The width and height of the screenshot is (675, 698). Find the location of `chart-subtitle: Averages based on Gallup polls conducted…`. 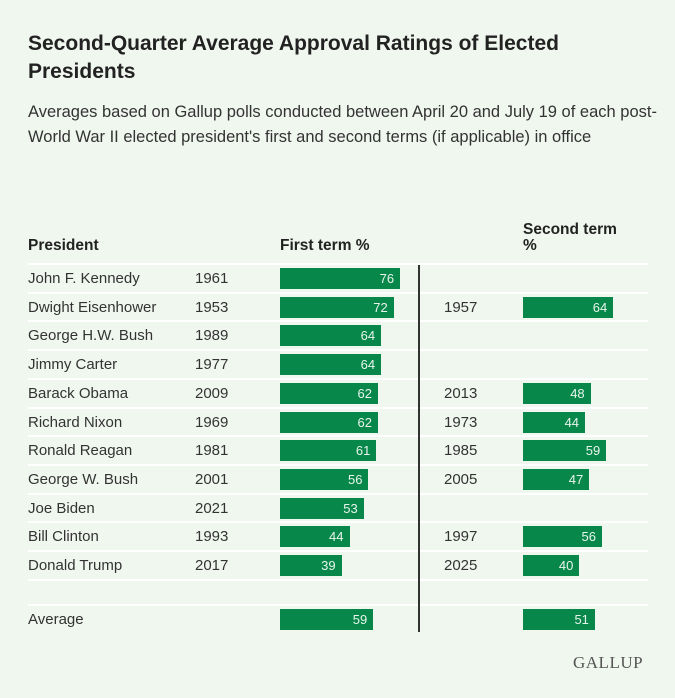

chart-subtitle: Averages based on Gallup polls conducted… is located at coordinates (342, 124).